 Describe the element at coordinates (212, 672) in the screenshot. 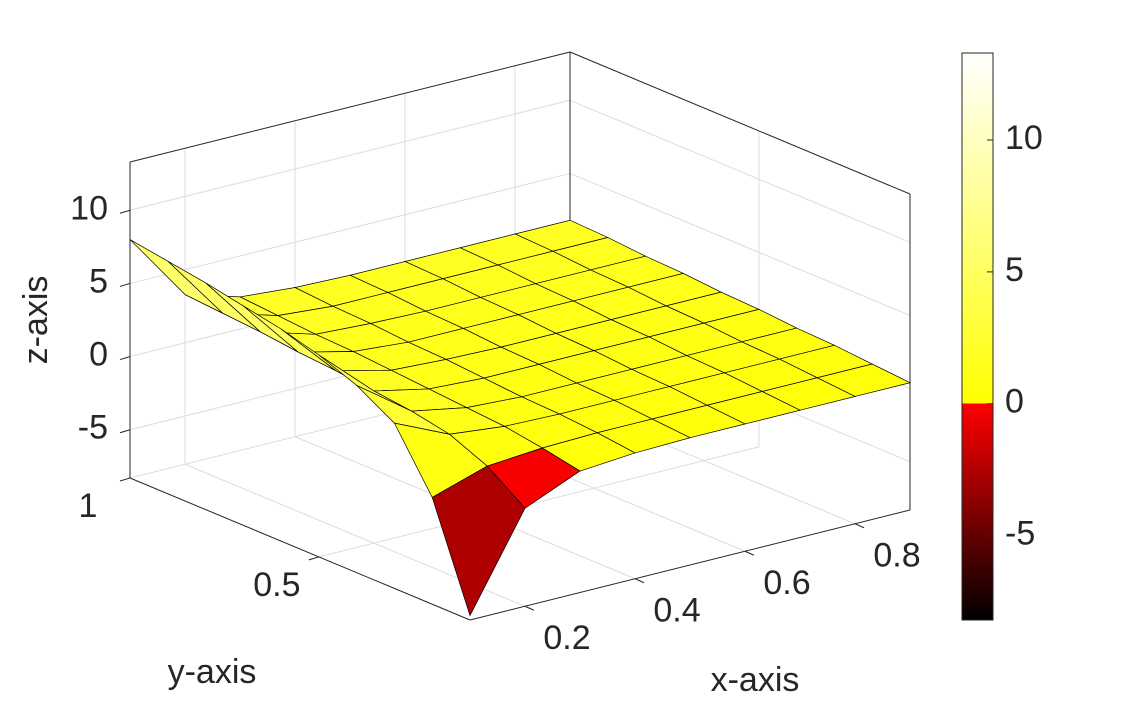

I see `y-axis-label: y-axis` at that location.